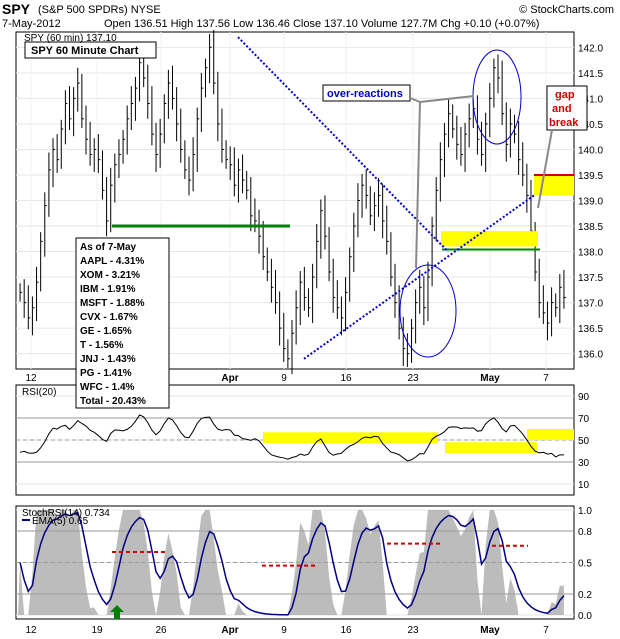 Image resolution: width=620 pixels, height=639 pixels. I want to click on price-tick-label: 142.0, so click(590, 48).